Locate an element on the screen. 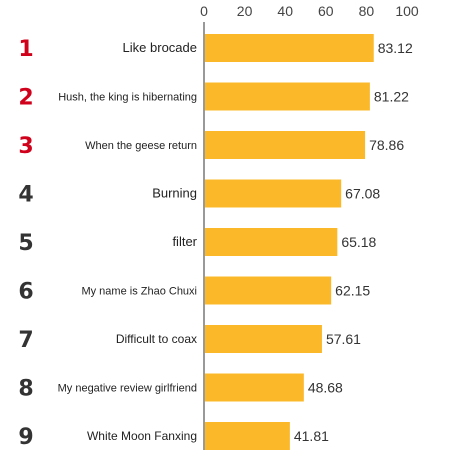 Image resolution: width=450 pixels, height=450 pixels. x-tick-label: 100 is located at coordinates (407, 11).